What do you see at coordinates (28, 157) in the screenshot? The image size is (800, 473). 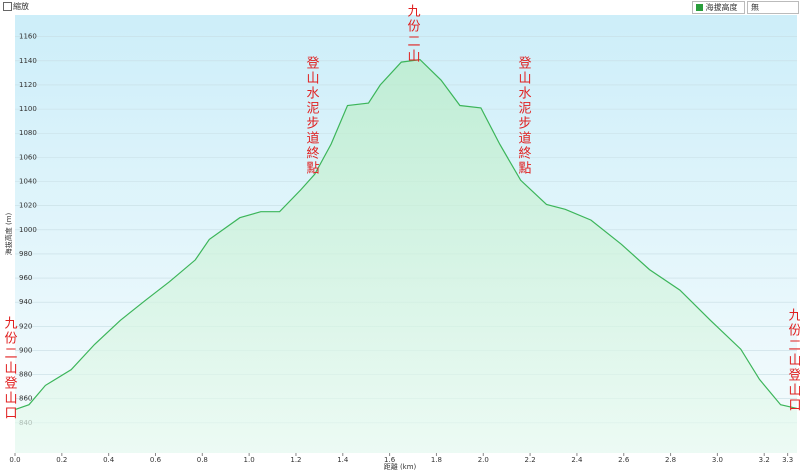 I see `y-tick-label: 1060` at bounding box center [28, 157].